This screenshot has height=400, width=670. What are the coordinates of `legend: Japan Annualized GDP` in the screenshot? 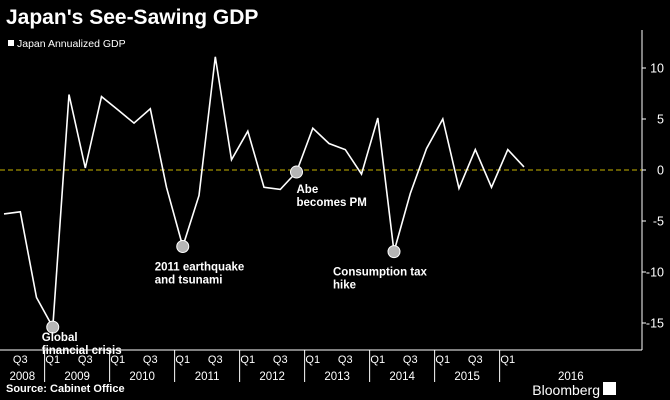 It's located at (67, 44).